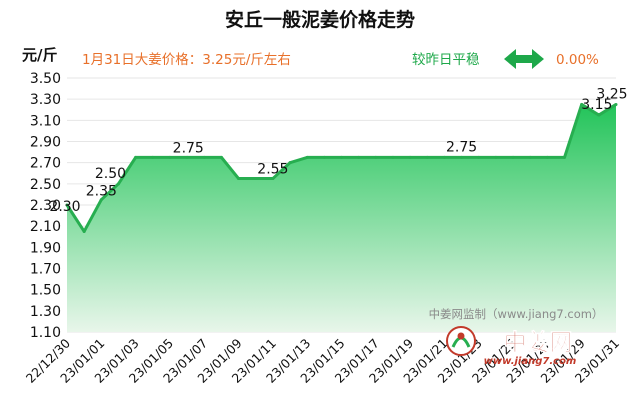  What do you see at coordinates (64, 207) in the screenshot?
I see `data-label: 2.30` at bounding box center [64, 207].